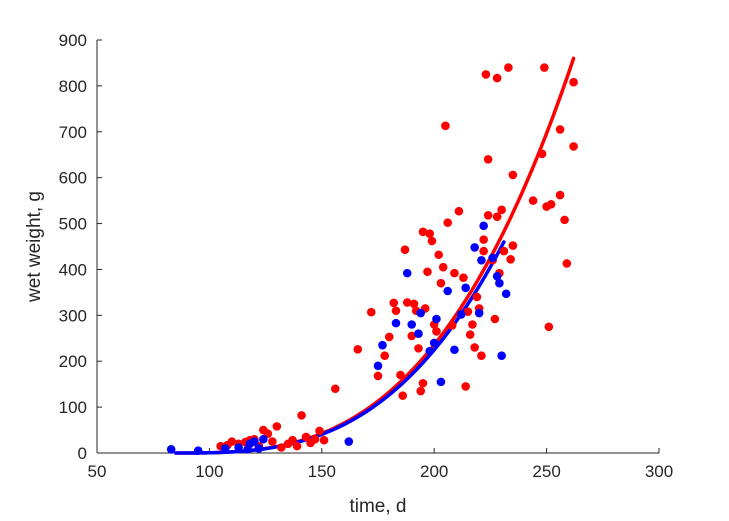  What do you see at coordinates (73, 224) in the screenshot?
I see `y-tick-label: 500` at bounding box center [73, 224].